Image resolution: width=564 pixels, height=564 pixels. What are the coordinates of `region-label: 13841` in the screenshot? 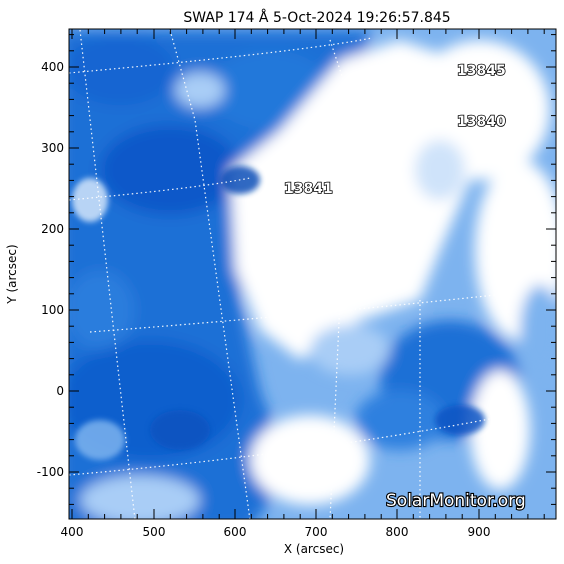 It's located at (308, 189).